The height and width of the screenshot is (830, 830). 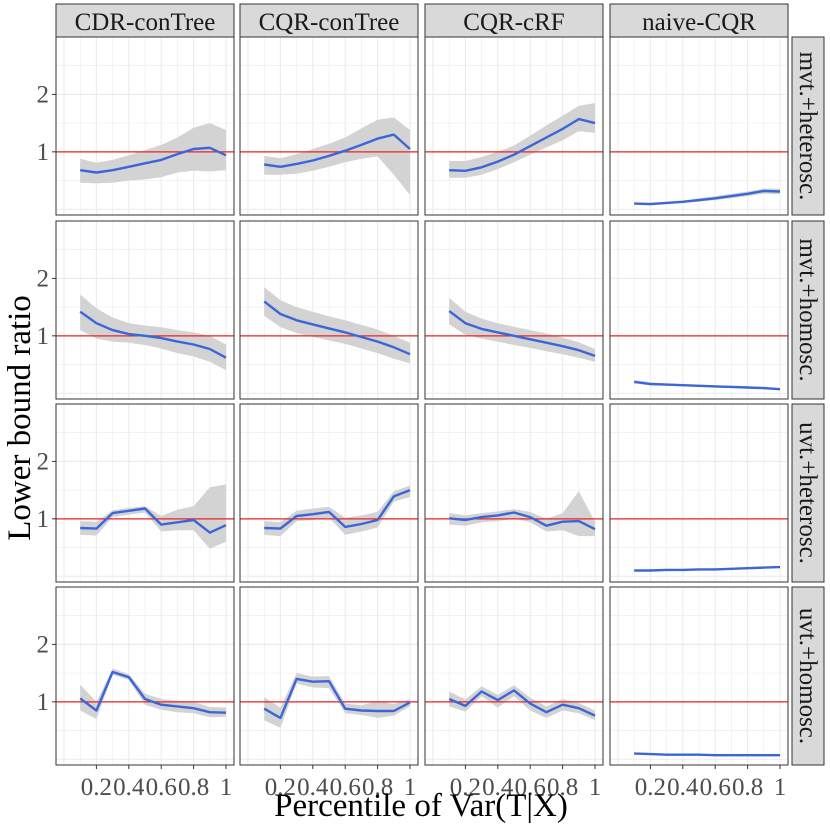 What do you see at coordinates (514, 493) in the screenshot?
I see `panel-uvt-heterosc-cqr-crf` at bounding box center [514, 493].